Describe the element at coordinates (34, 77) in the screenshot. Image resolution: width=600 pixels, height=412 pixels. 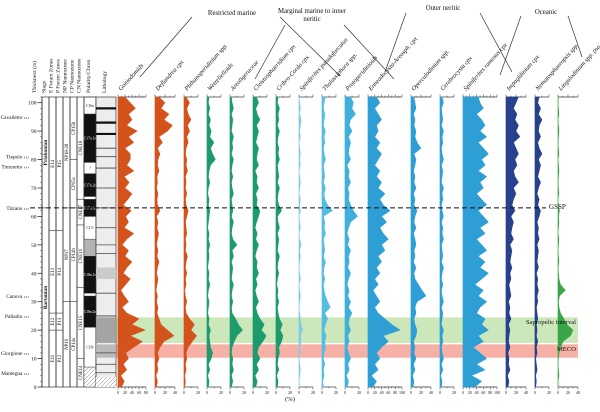
I see `column-header-thickness-m: Thickness (m)` at that location.